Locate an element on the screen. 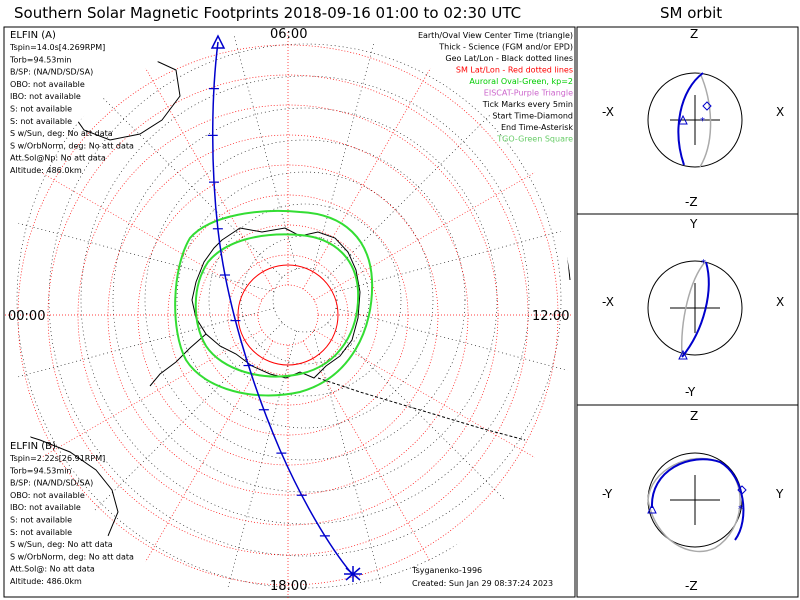 The image size is (800, 600). label-yz-top: Z is located at coordinates (694, 416).